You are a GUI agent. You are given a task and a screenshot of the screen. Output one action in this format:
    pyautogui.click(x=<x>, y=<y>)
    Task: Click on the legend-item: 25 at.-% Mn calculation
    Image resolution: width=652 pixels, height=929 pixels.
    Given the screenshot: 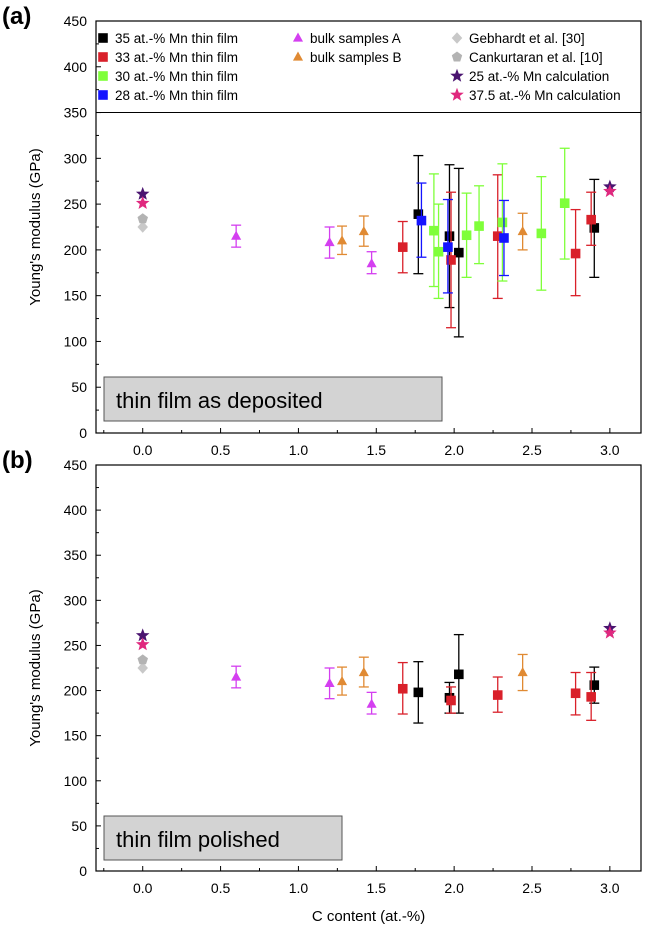 What is the action you would take?
    pyautogui.click(x=529, y=76)
    